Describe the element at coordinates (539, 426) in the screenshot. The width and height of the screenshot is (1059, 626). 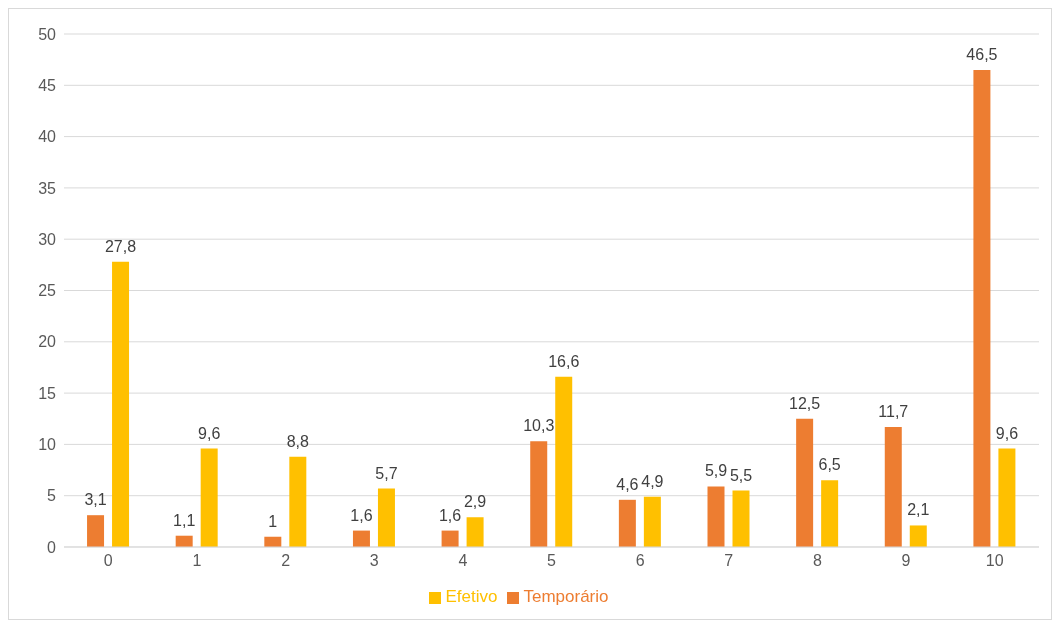
I see `data-label: 10,3` at that location.